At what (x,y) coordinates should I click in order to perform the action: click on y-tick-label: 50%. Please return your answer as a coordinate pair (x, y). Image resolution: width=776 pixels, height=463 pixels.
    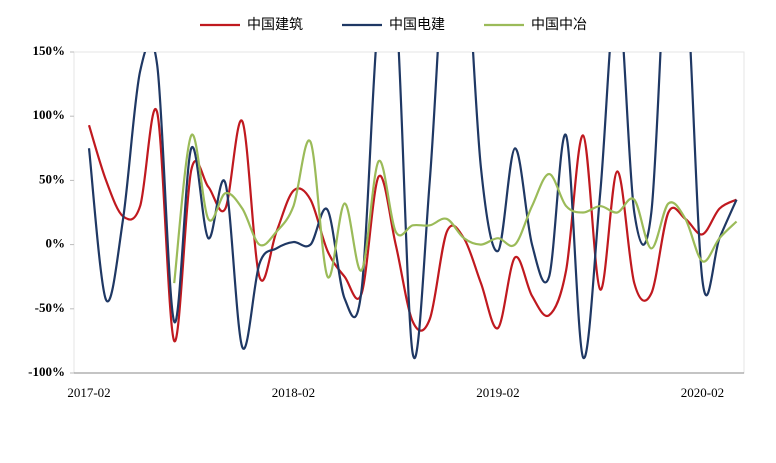
    Looking at the image, I should click on (52, 178).